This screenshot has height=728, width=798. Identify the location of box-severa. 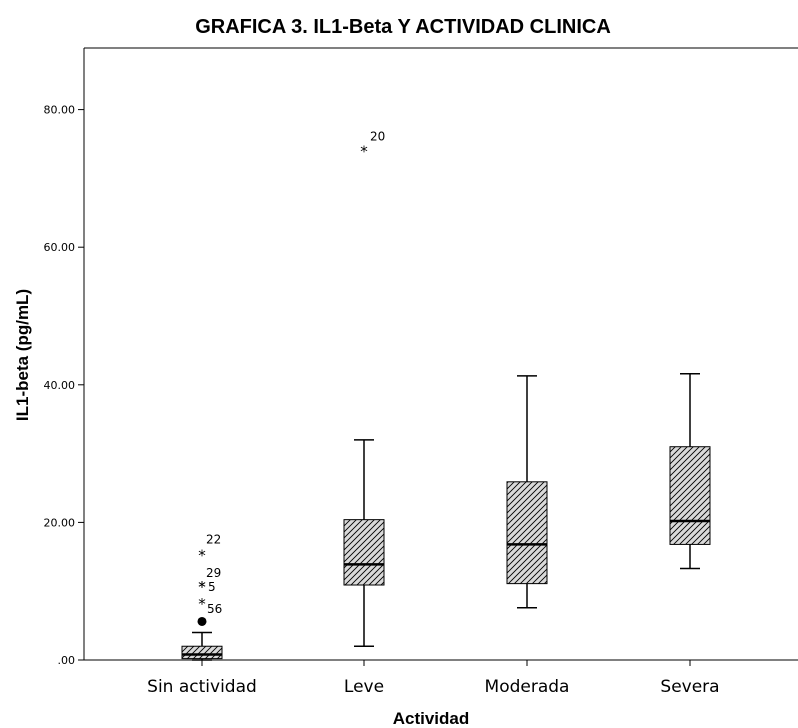
(690, 471).